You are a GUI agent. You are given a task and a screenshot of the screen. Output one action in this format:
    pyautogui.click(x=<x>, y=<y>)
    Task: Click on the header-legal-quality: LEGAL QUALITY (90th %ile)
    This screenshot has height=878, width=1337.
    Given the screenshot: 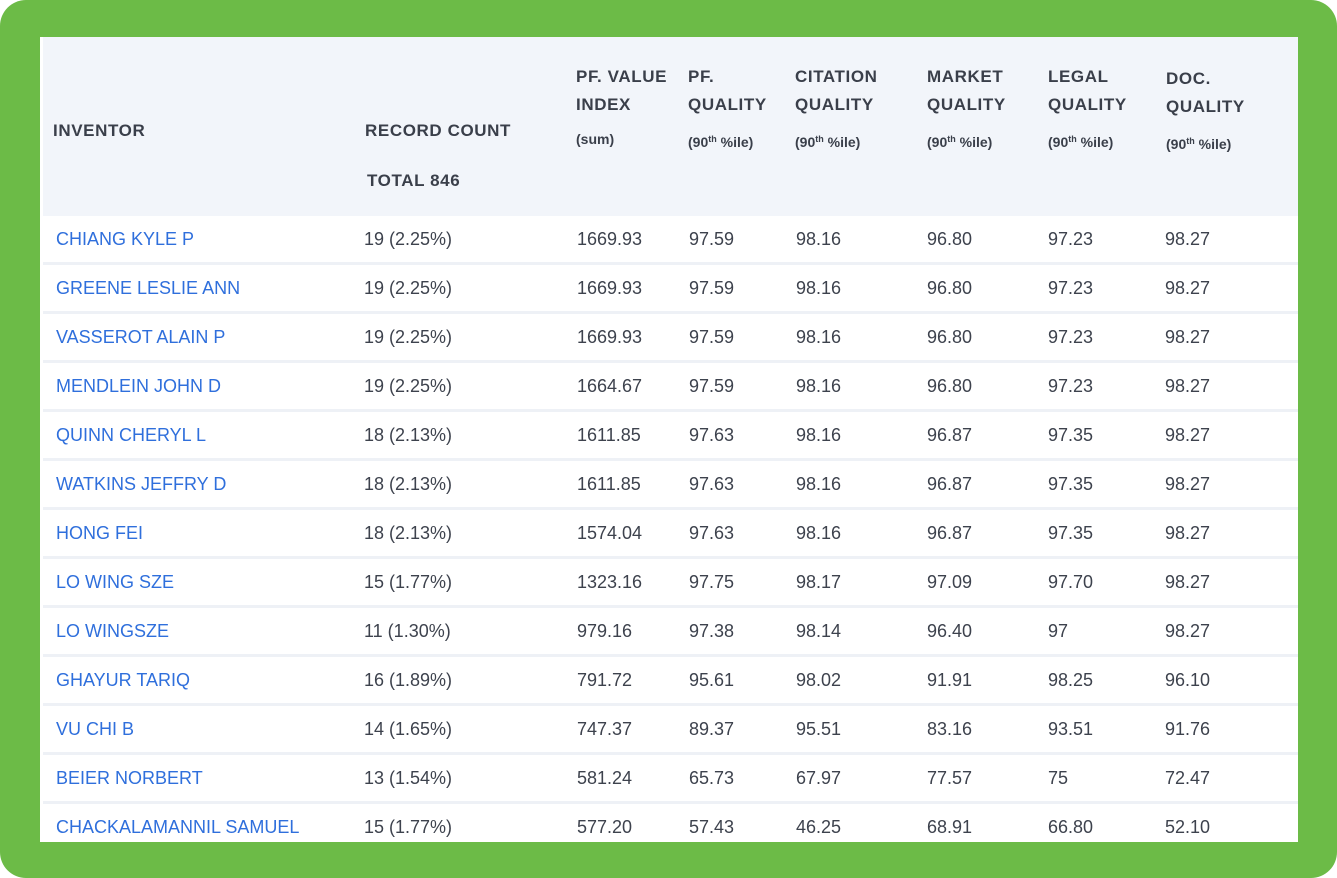 What is the action you would take?
    pyautogui.click(x=1087, y=109)
    